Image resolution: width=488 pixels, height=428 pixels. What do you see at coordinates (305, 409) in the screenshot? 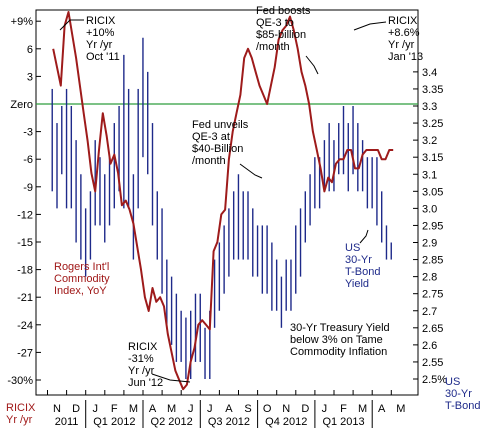
I see `month-label-13: D` at bounding box center [305, 409].